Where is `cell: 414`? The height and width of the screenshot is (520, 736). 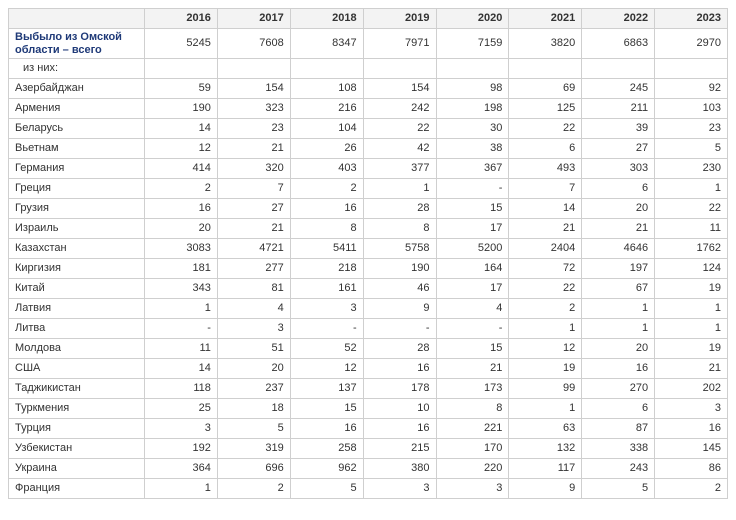 cell: 414 is located at coordinates (181, 168).